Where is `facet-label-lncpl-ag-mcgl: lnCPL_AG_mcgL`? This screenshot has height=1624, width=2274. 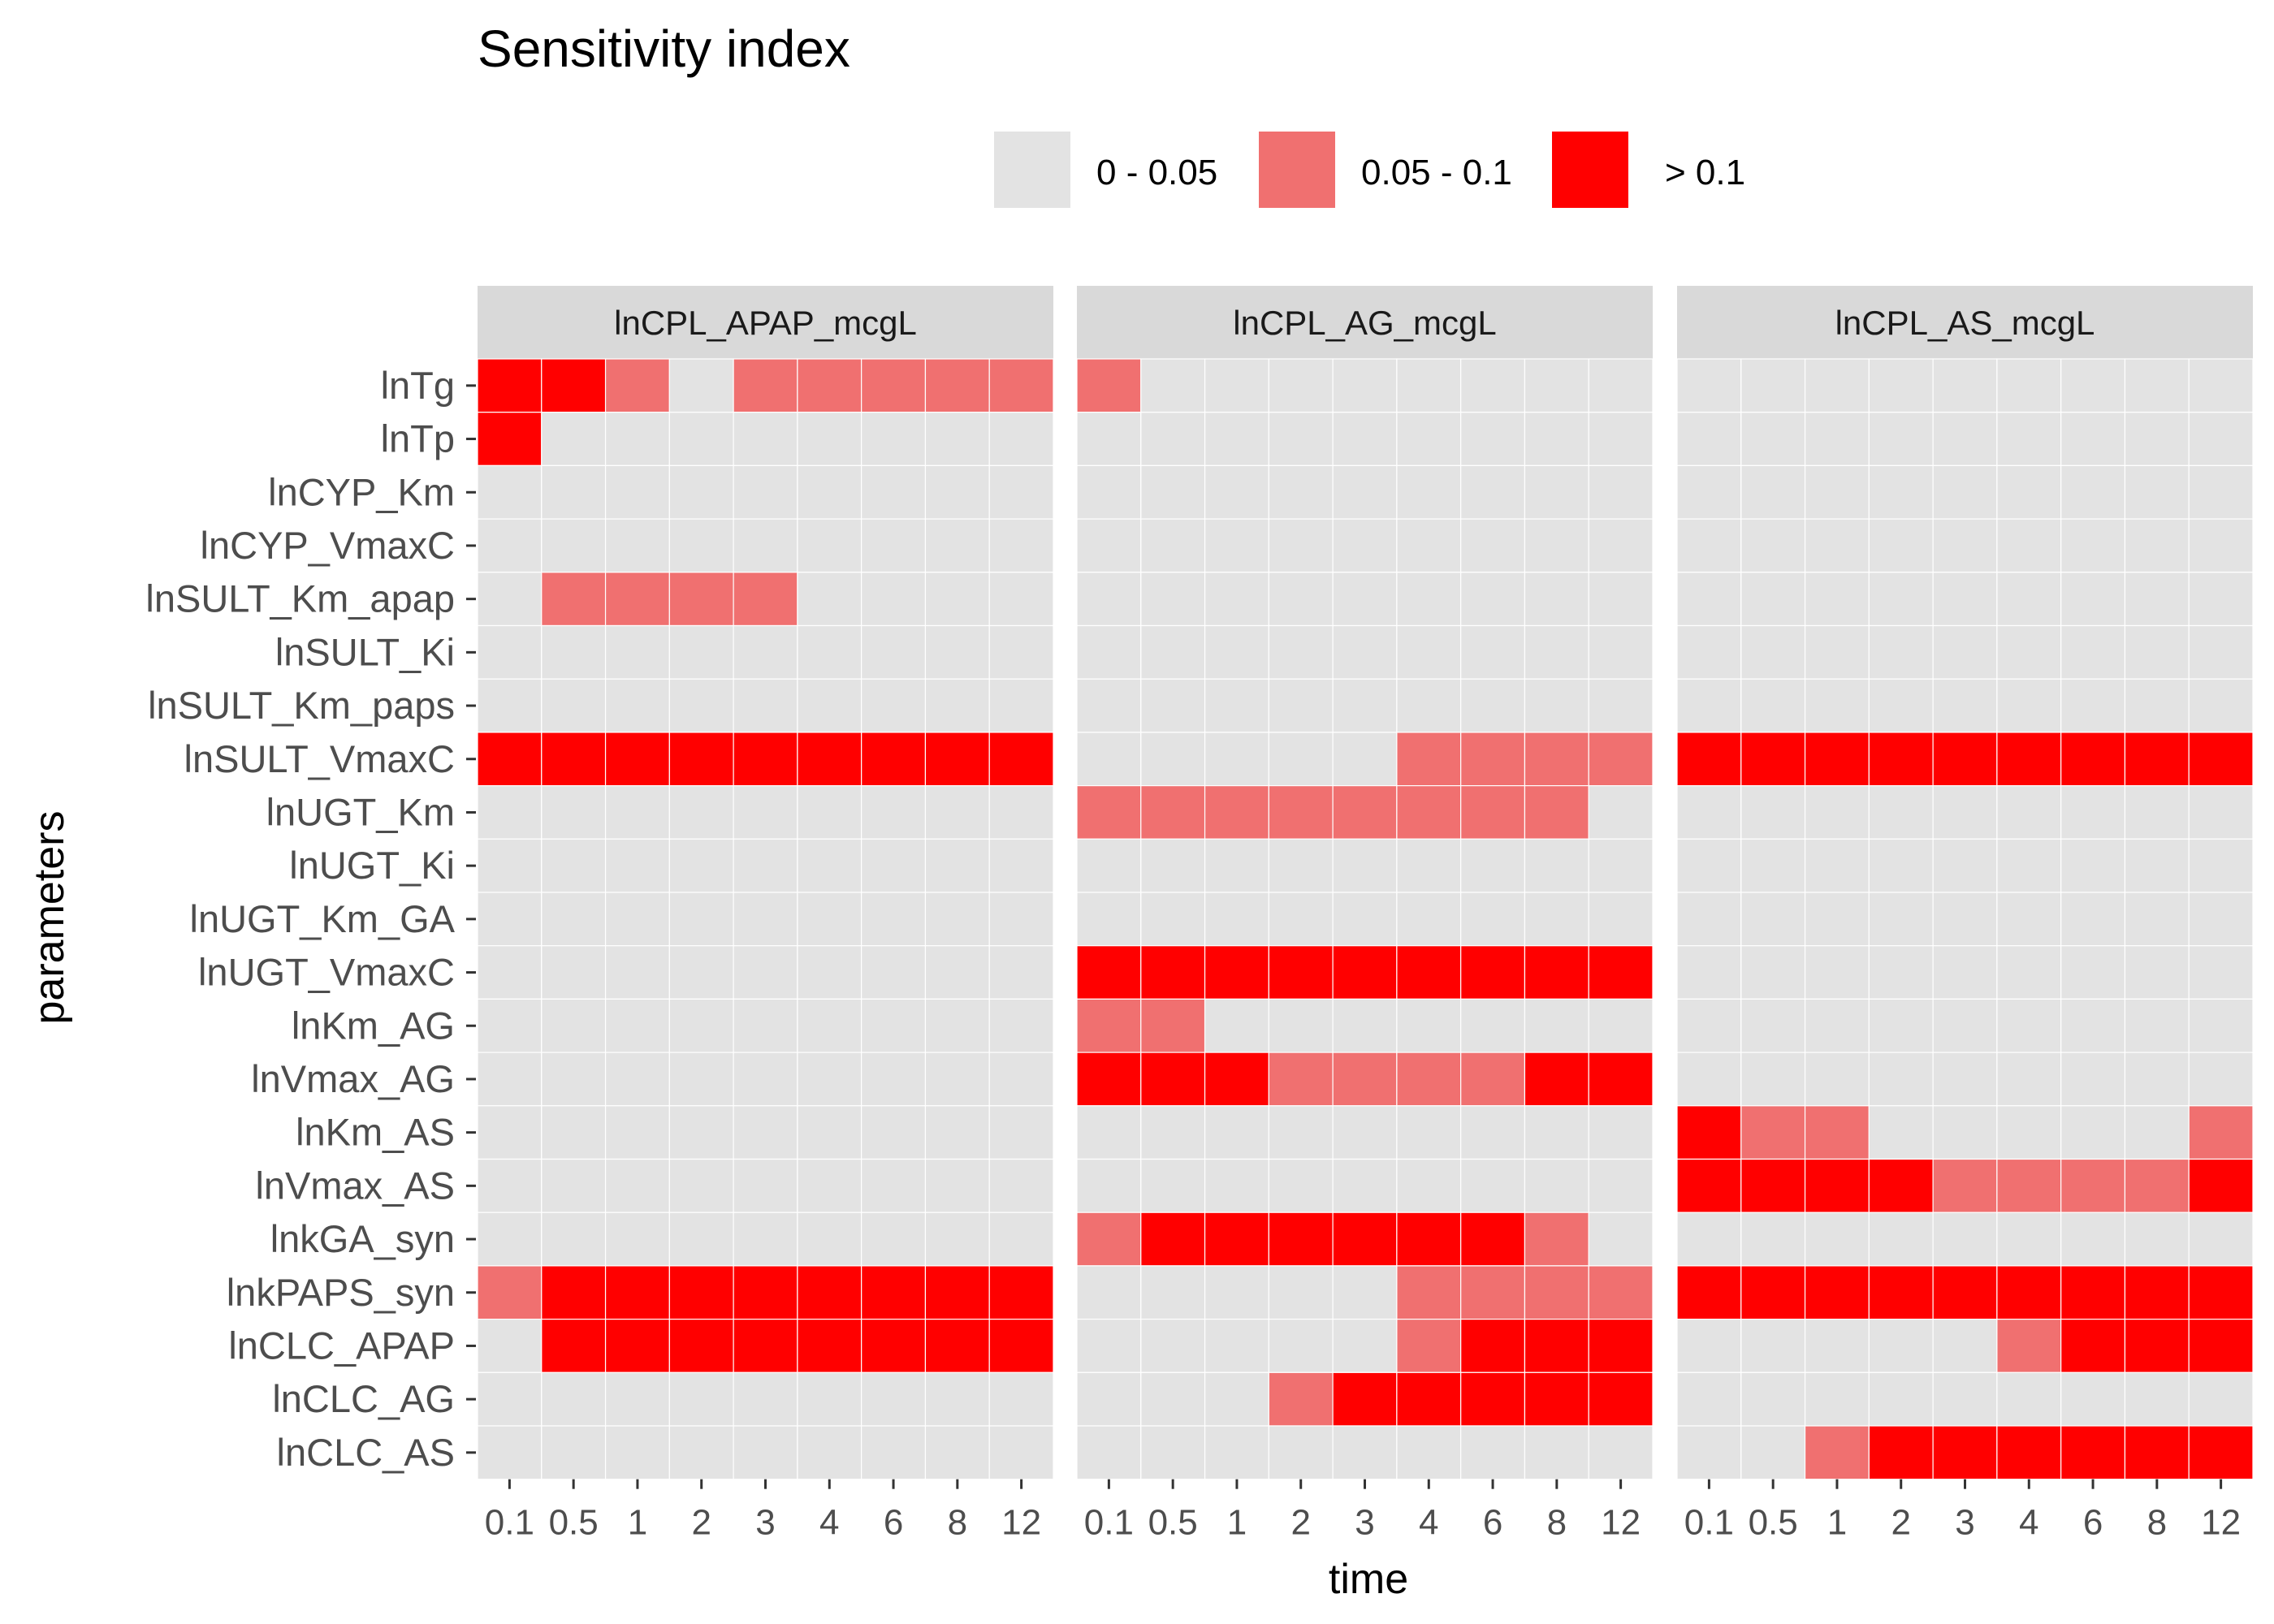 facet-label-lncpl-ag-mcgl: lnCPL_AG_mcgL is located at coordinates (1365, 323).